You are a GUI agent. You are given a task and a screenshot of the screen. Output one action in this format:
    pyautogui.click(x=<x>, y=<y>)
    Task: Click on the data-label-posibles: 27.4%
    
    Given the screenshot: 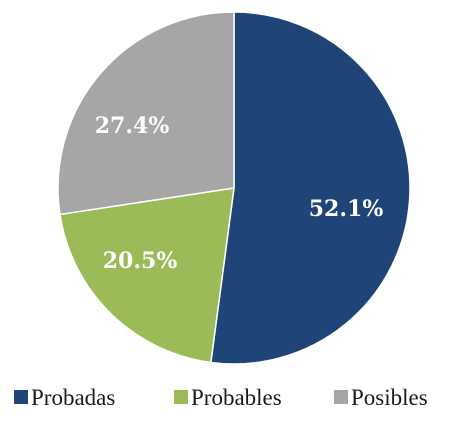 What is the action you would take?
    pyautogui.click(x=132, y=126)
    